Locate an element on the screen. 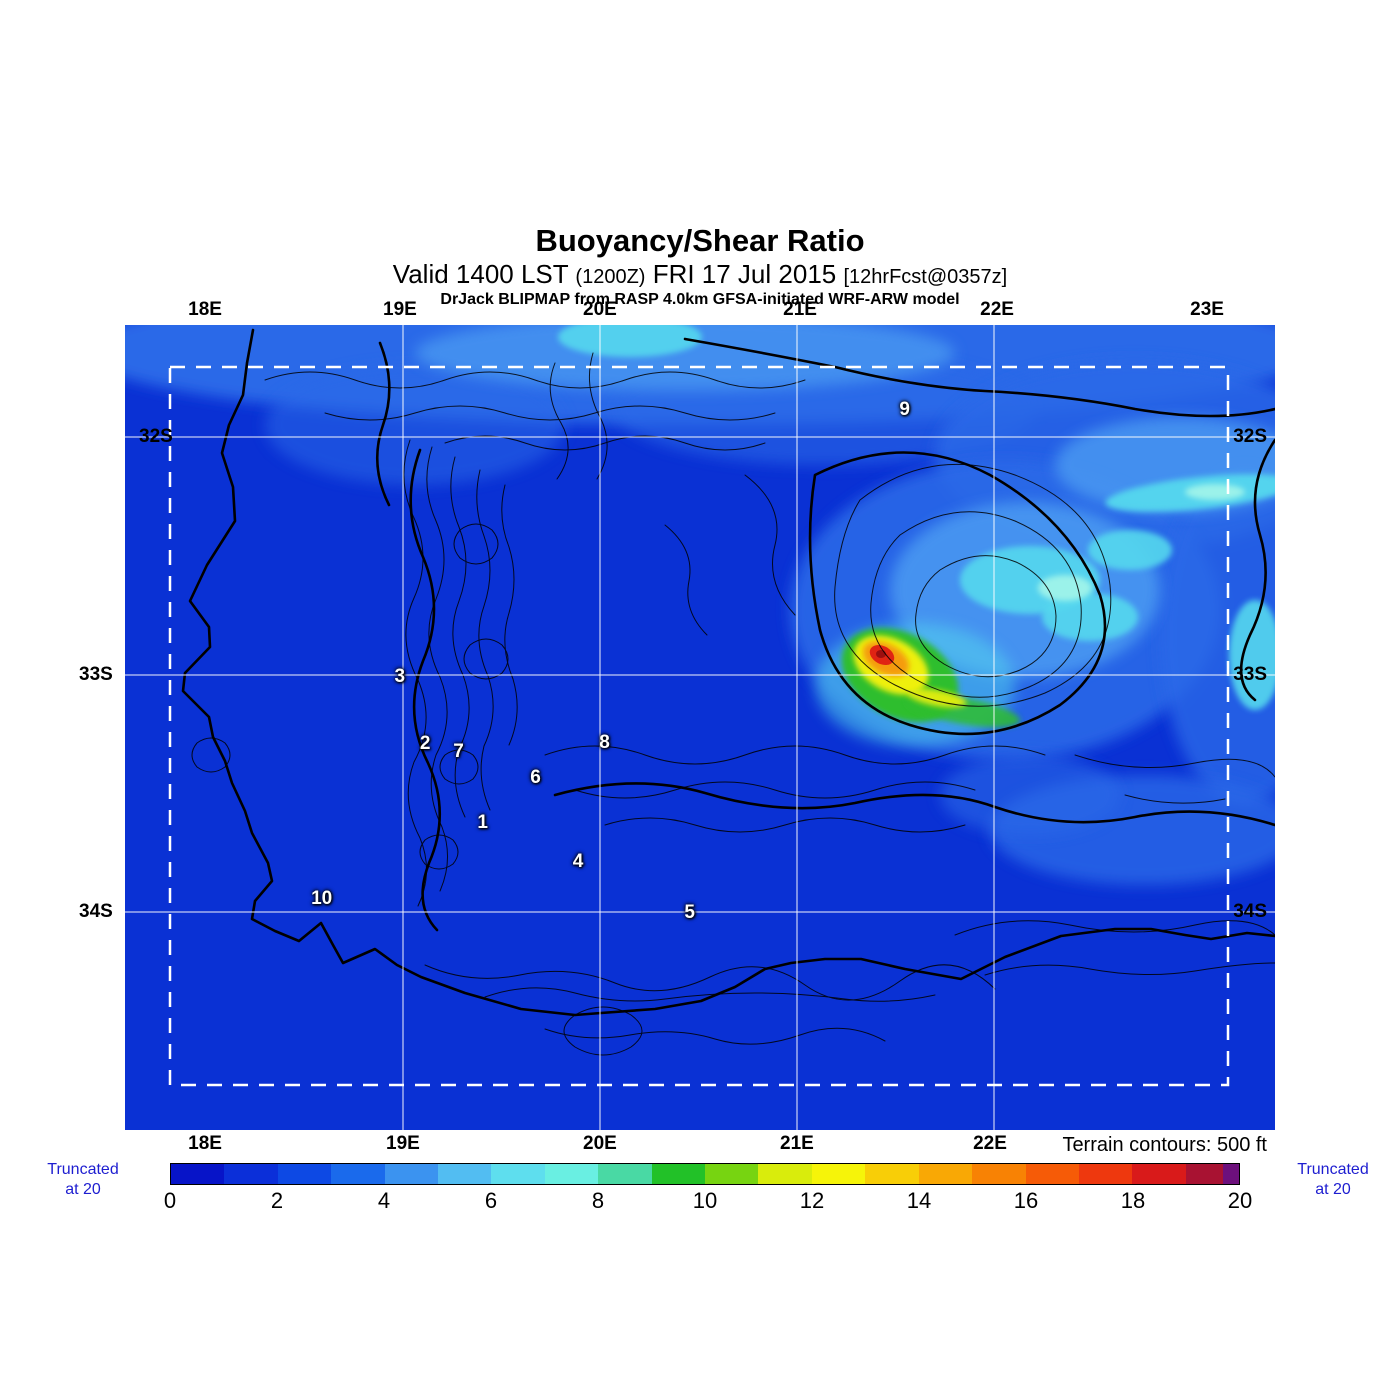 Image resolution: width=1400 pixels, height=1400 pixels. field-value-label: 10 is located at coordinates (322, 898).